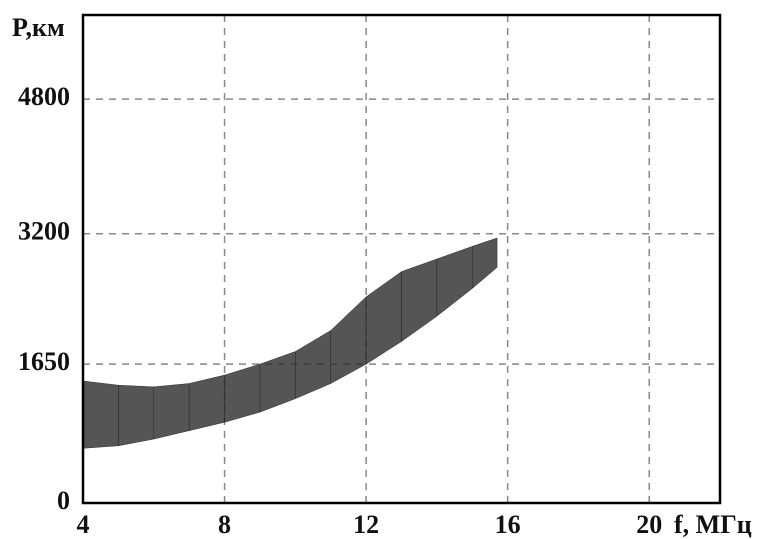 Image resolution: width=770 pixels, height=539 pixels. I want to click on x-tick-label: 12, so click(366, 524).